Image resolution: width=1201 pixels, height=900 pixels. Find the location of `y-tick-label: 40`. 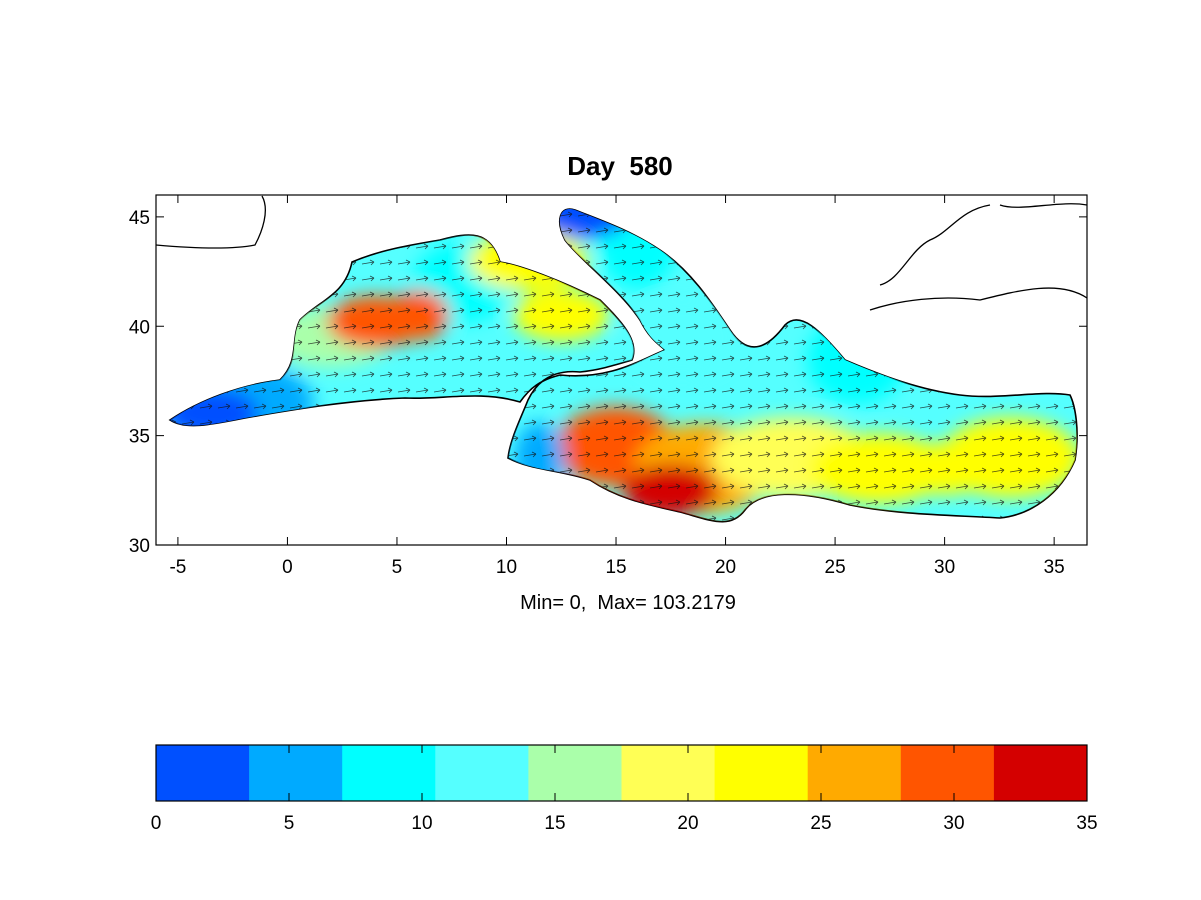

y-tick-label: 40 is located at coordinates (139, 327).